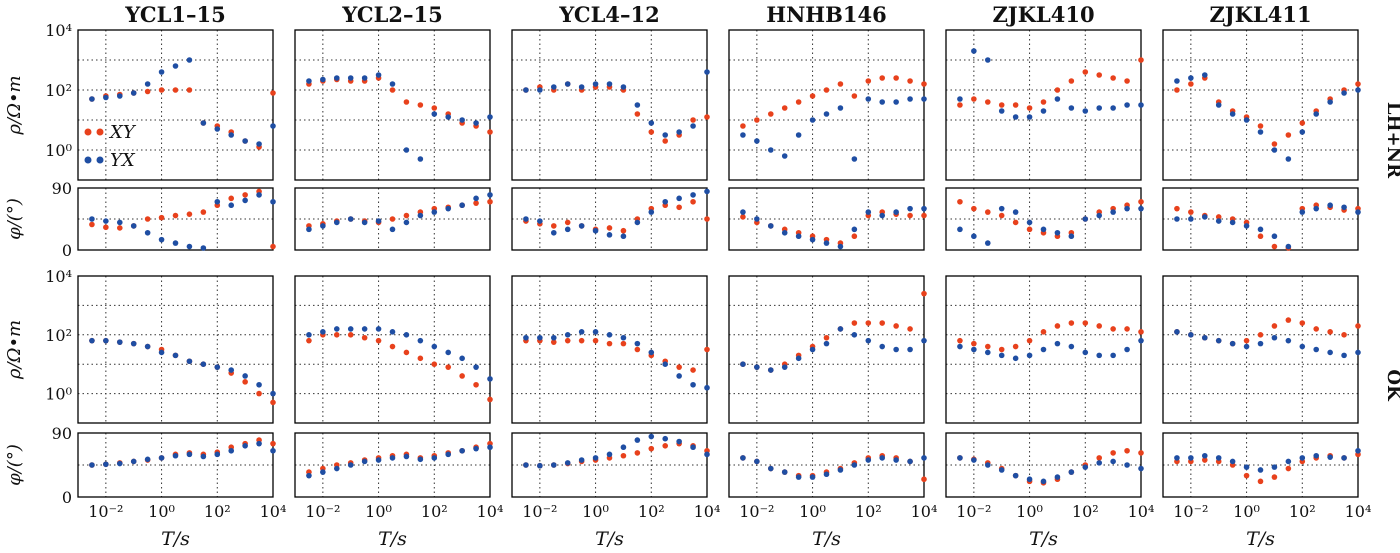  I want to click on x-tick-label: 10², so click(1085, 511).